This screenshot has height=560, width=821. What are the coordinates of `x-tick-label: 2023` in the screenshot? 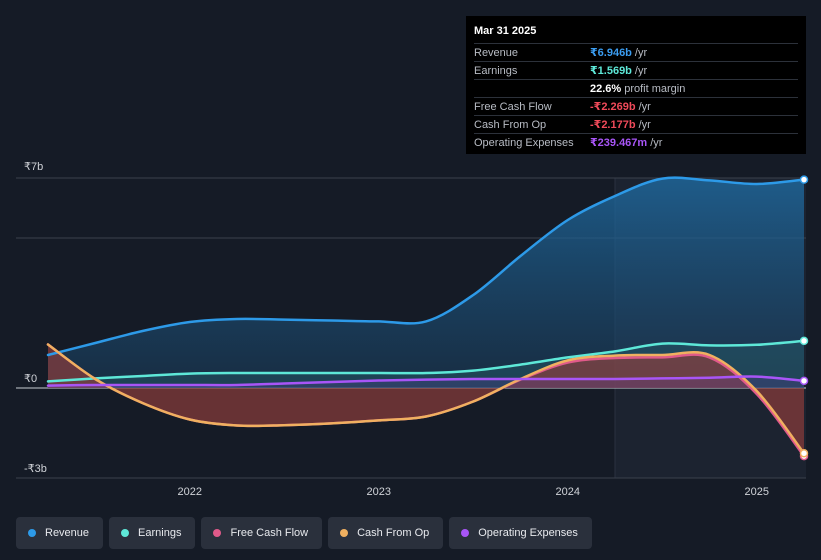 It's located at (379, 492).